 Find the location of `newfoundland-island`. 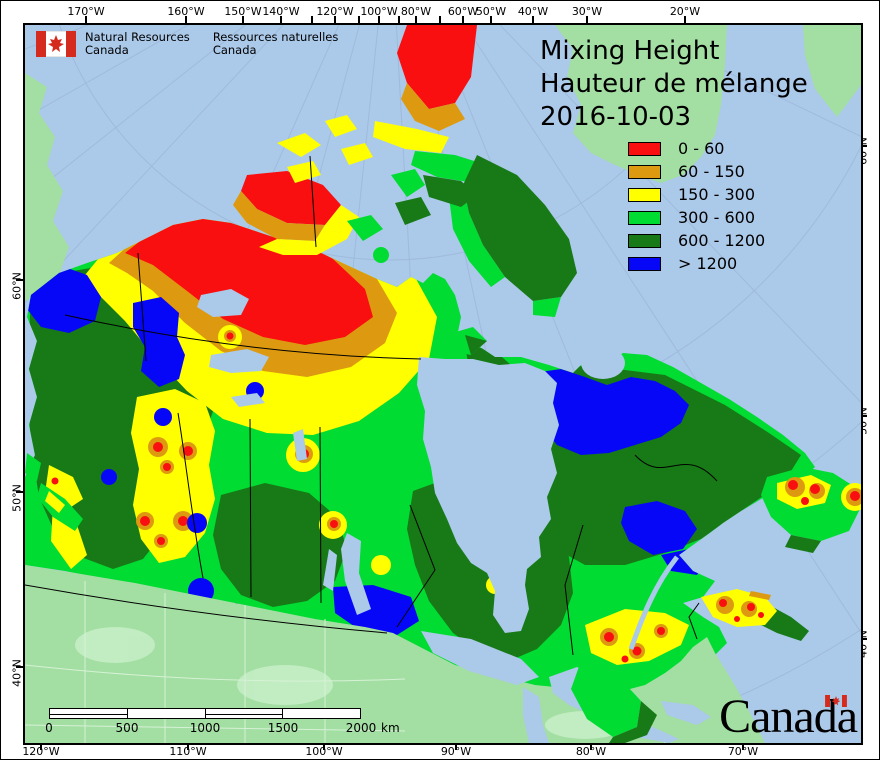

newfoundland-island is located at coordinates (811, 510).